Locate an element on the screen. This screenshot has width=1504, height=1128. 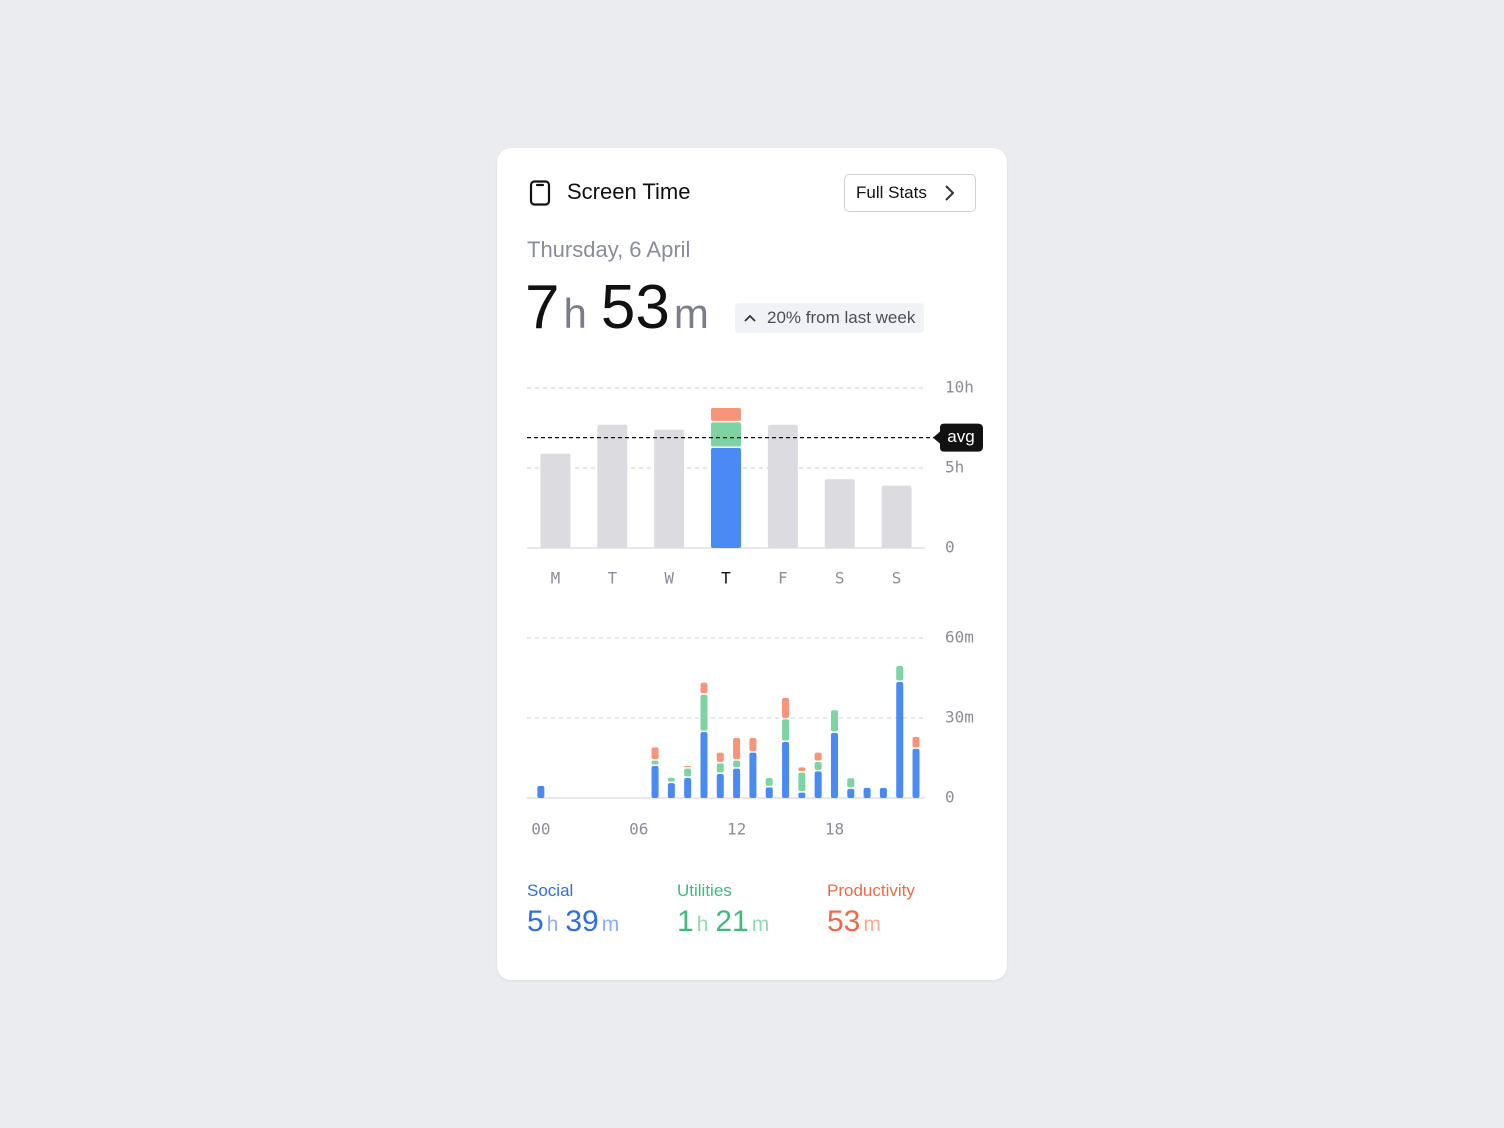
chevron-up is located at coordinates (750, 318).